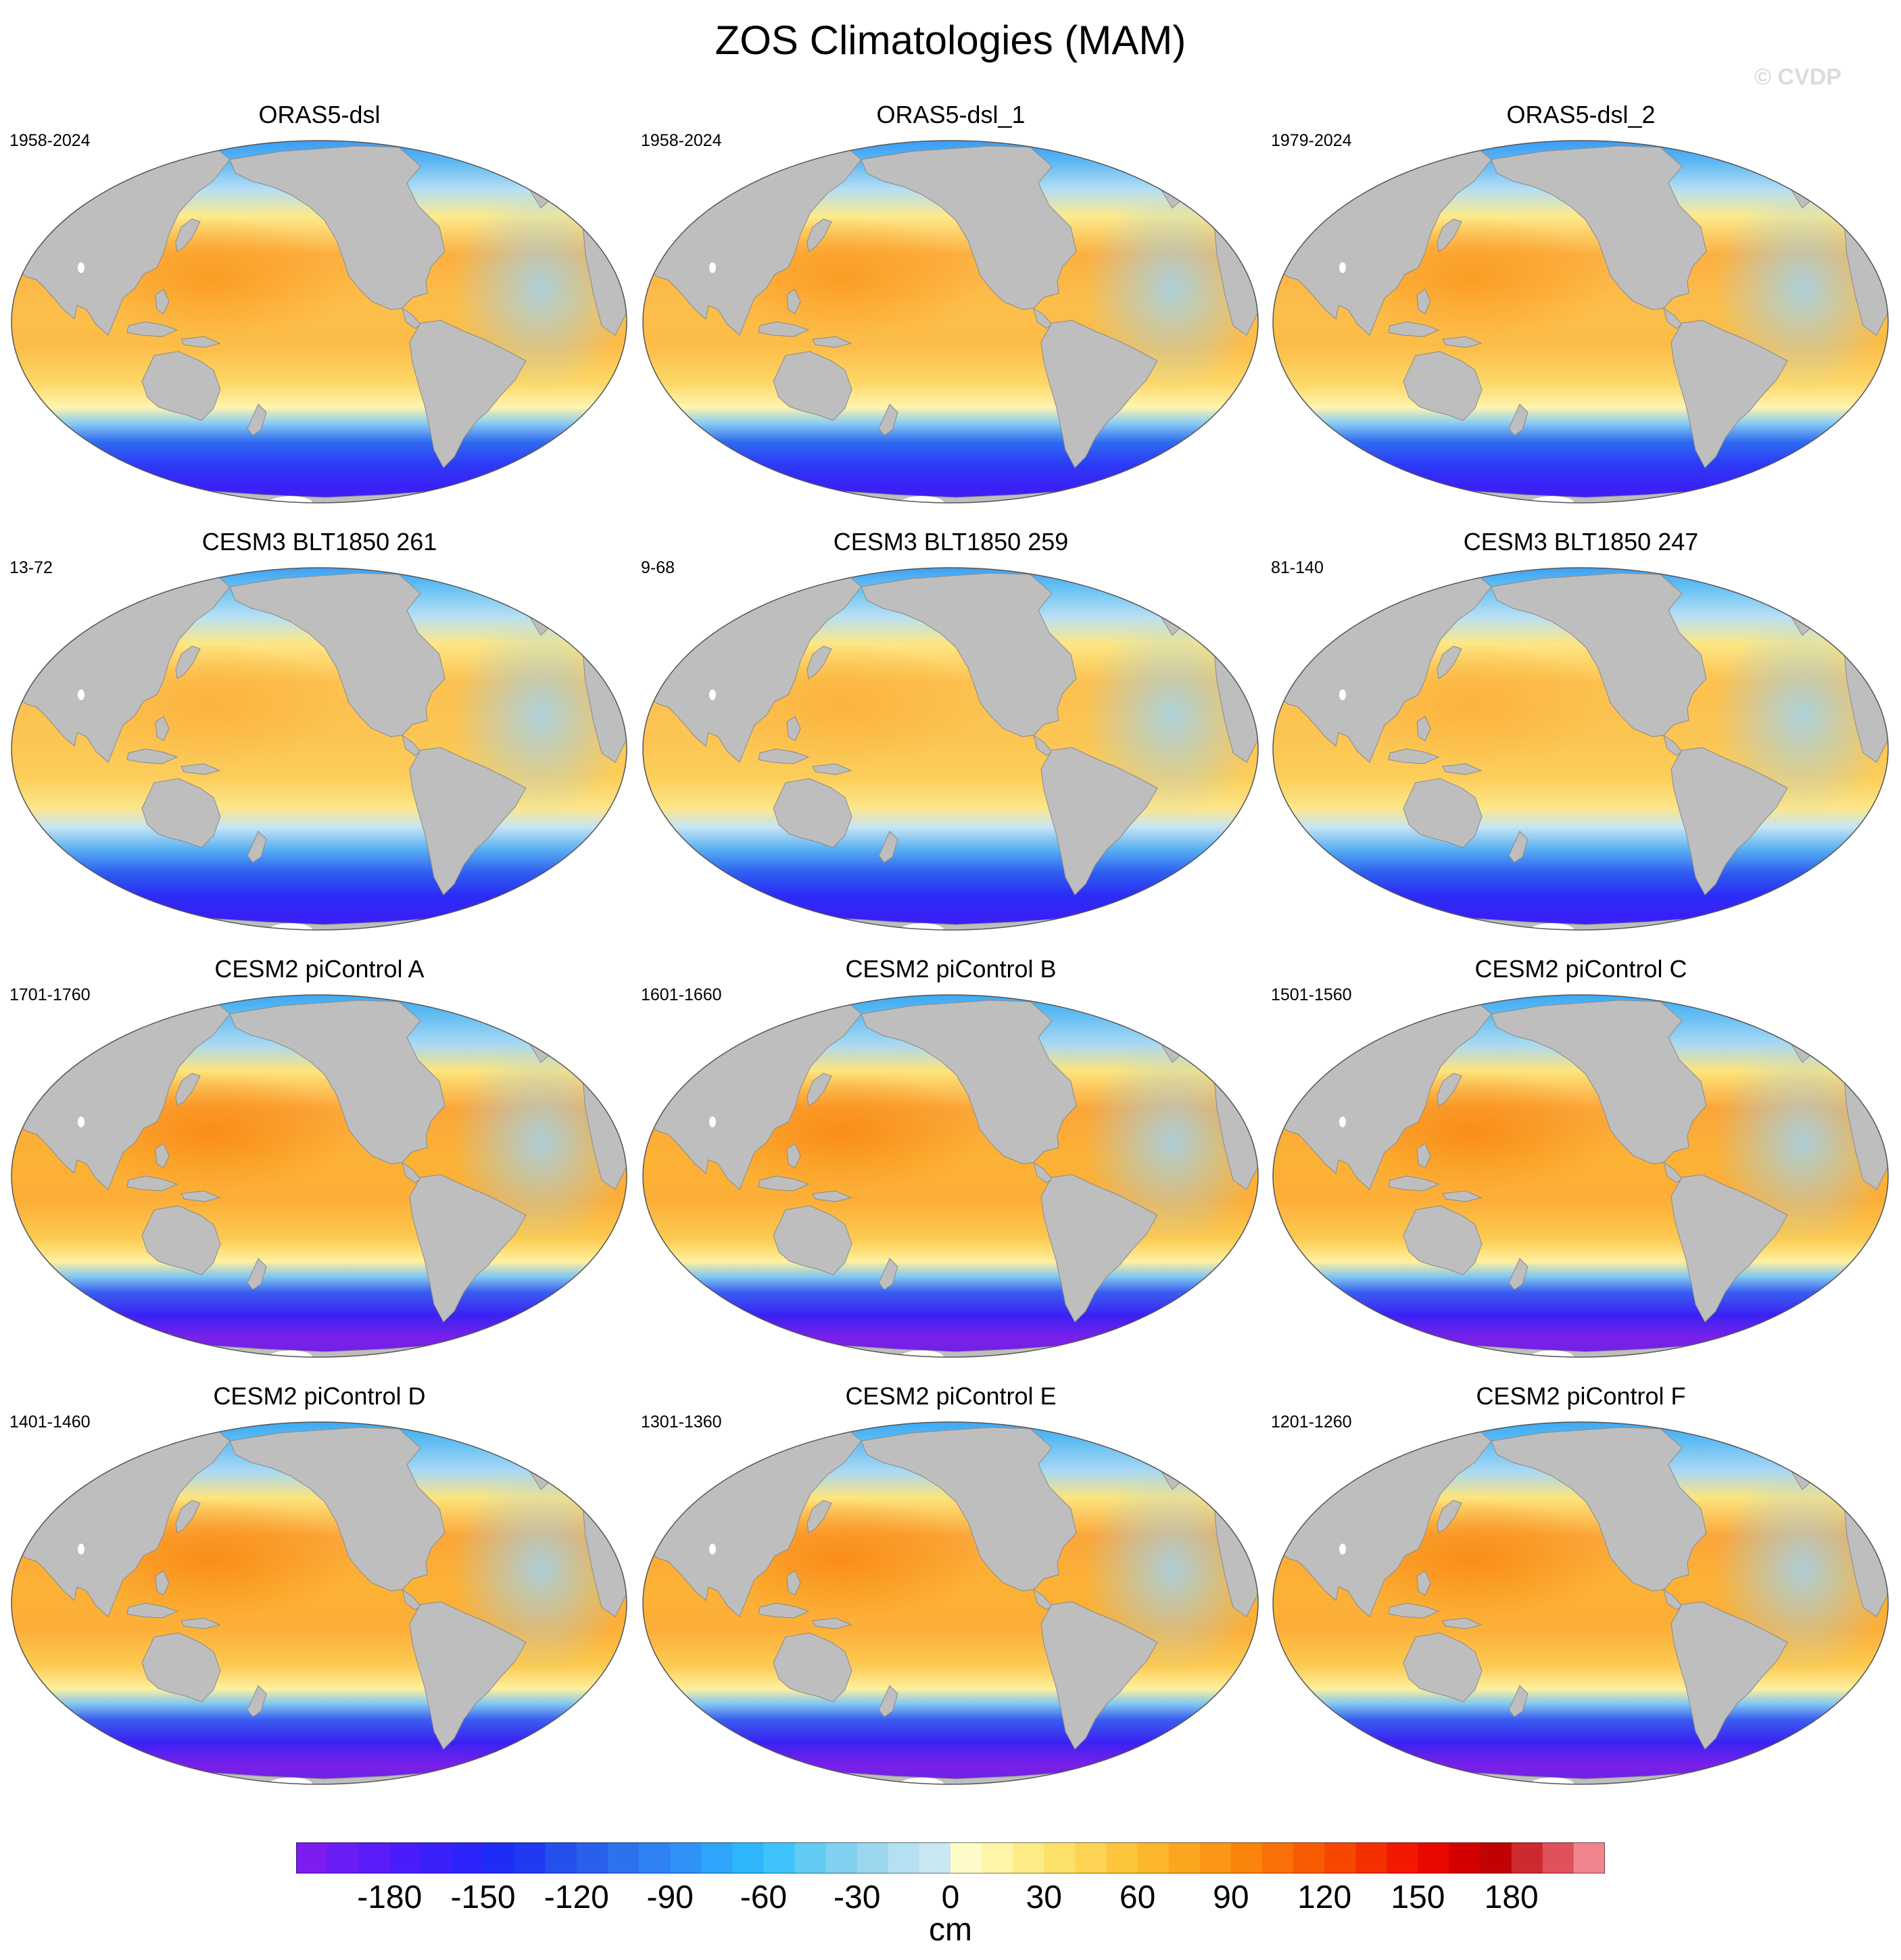 The height and width of the screenshot is (1960, 1901). Describe the element at coordinates (1798, 77) in the screenshot. I see `watermark: © CVDP` at that location.